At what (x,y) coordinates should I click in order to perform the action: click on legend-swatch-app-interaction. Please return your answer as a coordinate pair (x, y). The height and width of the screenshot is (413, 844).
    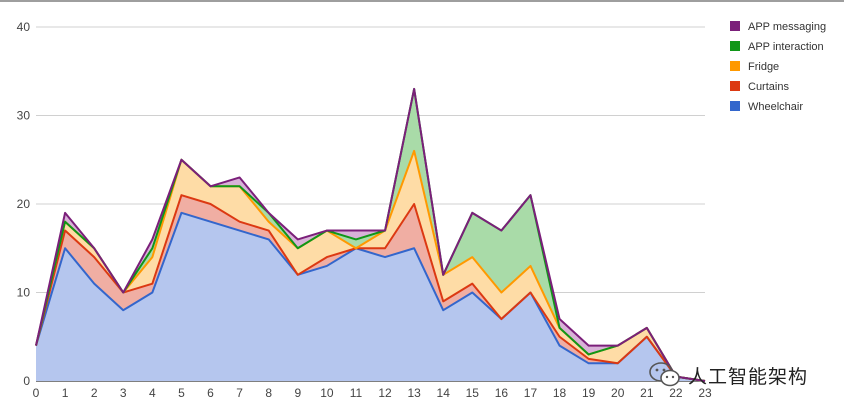
    Looking at the image, I should click on (735, 46).